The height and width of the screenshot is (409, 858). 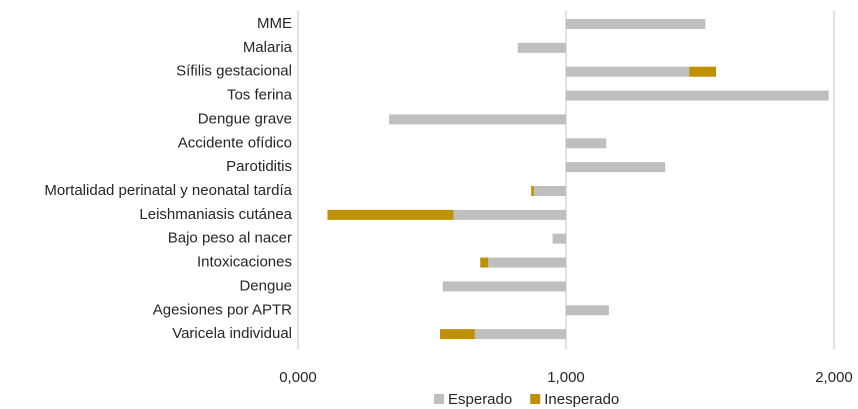 I want to click on y-tick-label: Parotiditis, so click(x=259, y=166).